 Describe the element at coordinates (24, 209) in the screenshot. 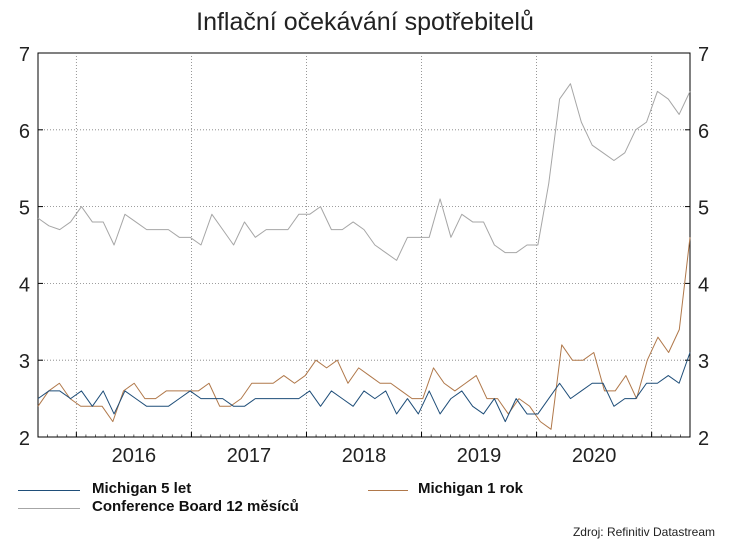

I see `y-tick-label-left: 5` at that location.